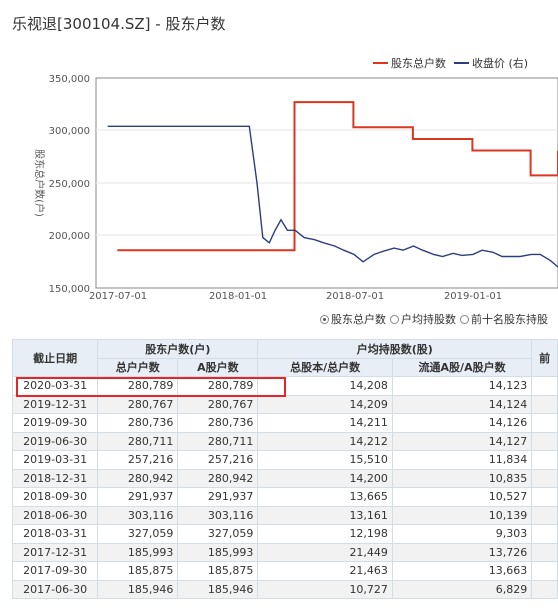  I want to click on radio-dot-selected, so click(324, 319).